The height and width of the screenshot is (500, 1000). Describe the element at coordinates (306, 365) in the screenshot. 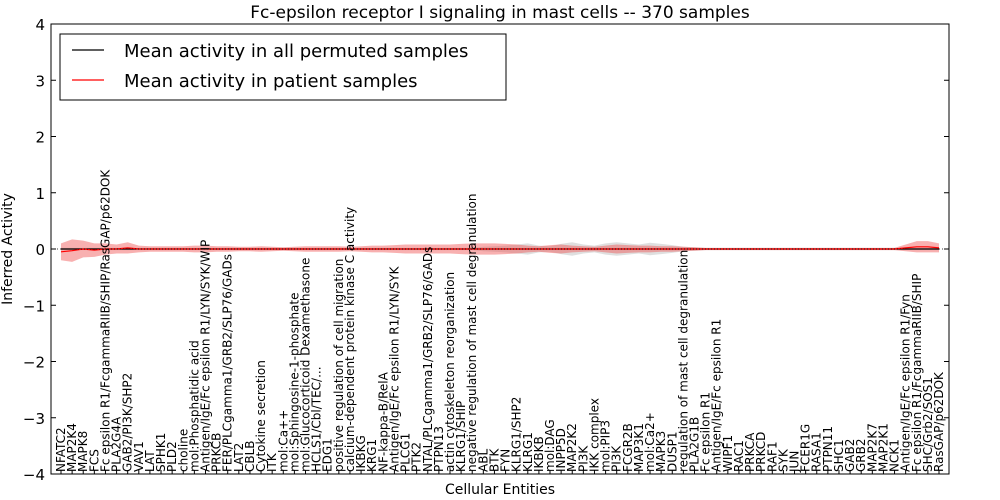

I see `x-tick-label: mol:Glucocorticoid Dexamethasone` at that location.